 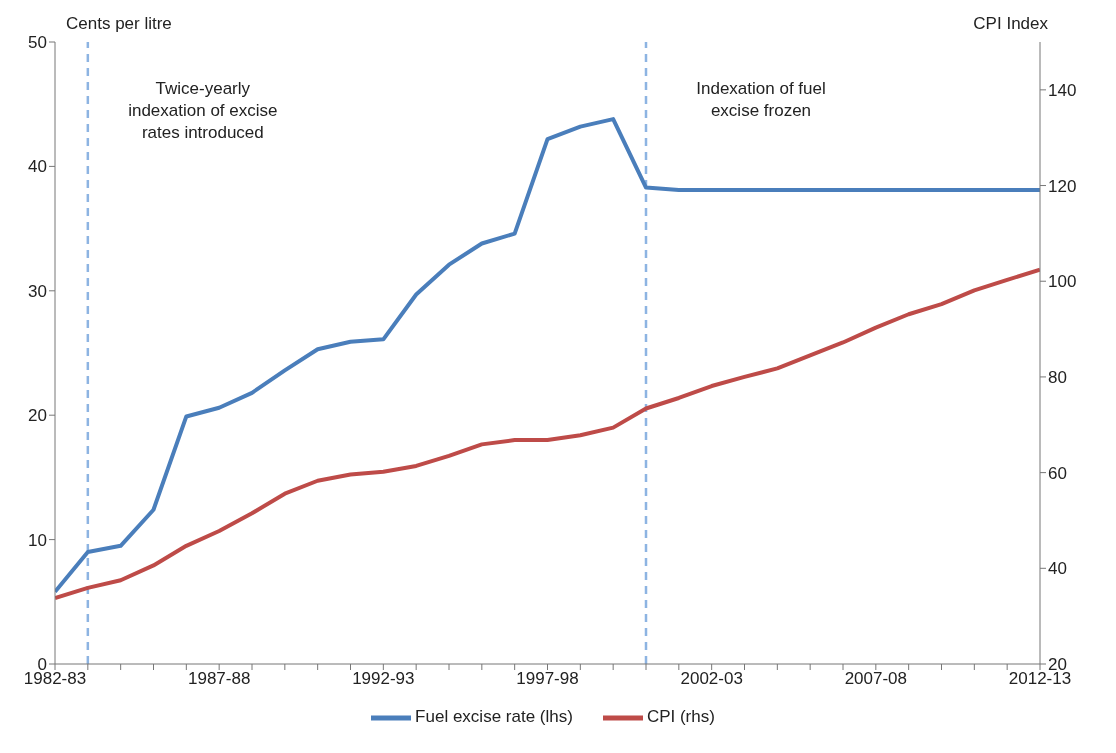 What do you see at coordinates (711, 679) in the screenshot?
I see `x-tick-label: 2002-03` at bounding box center [711, 679].